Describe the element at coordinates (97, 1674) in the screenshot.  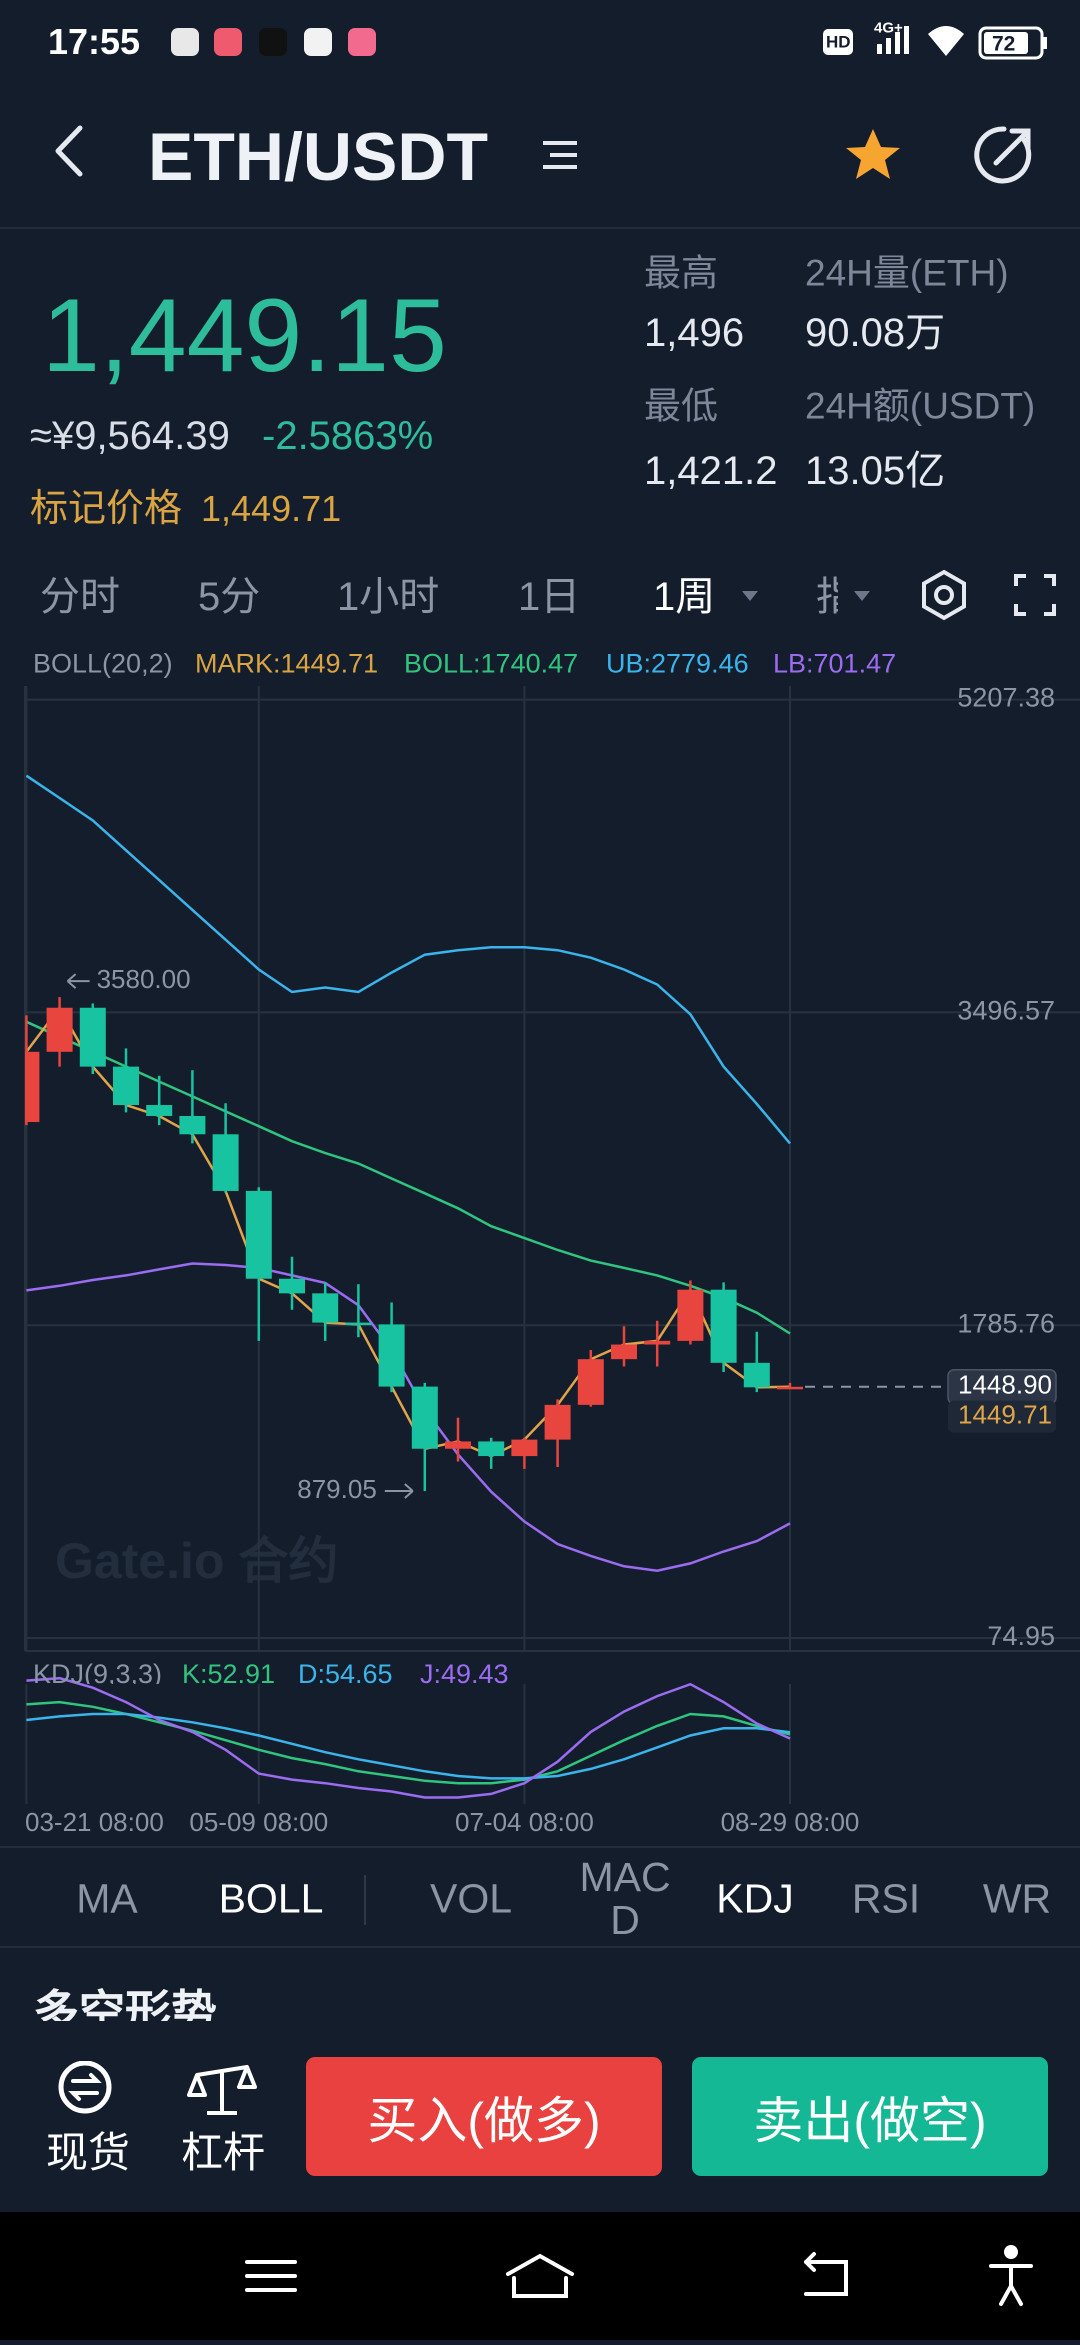
I see `kdj-legend-item: KDJ(9,3,3)` at that location.